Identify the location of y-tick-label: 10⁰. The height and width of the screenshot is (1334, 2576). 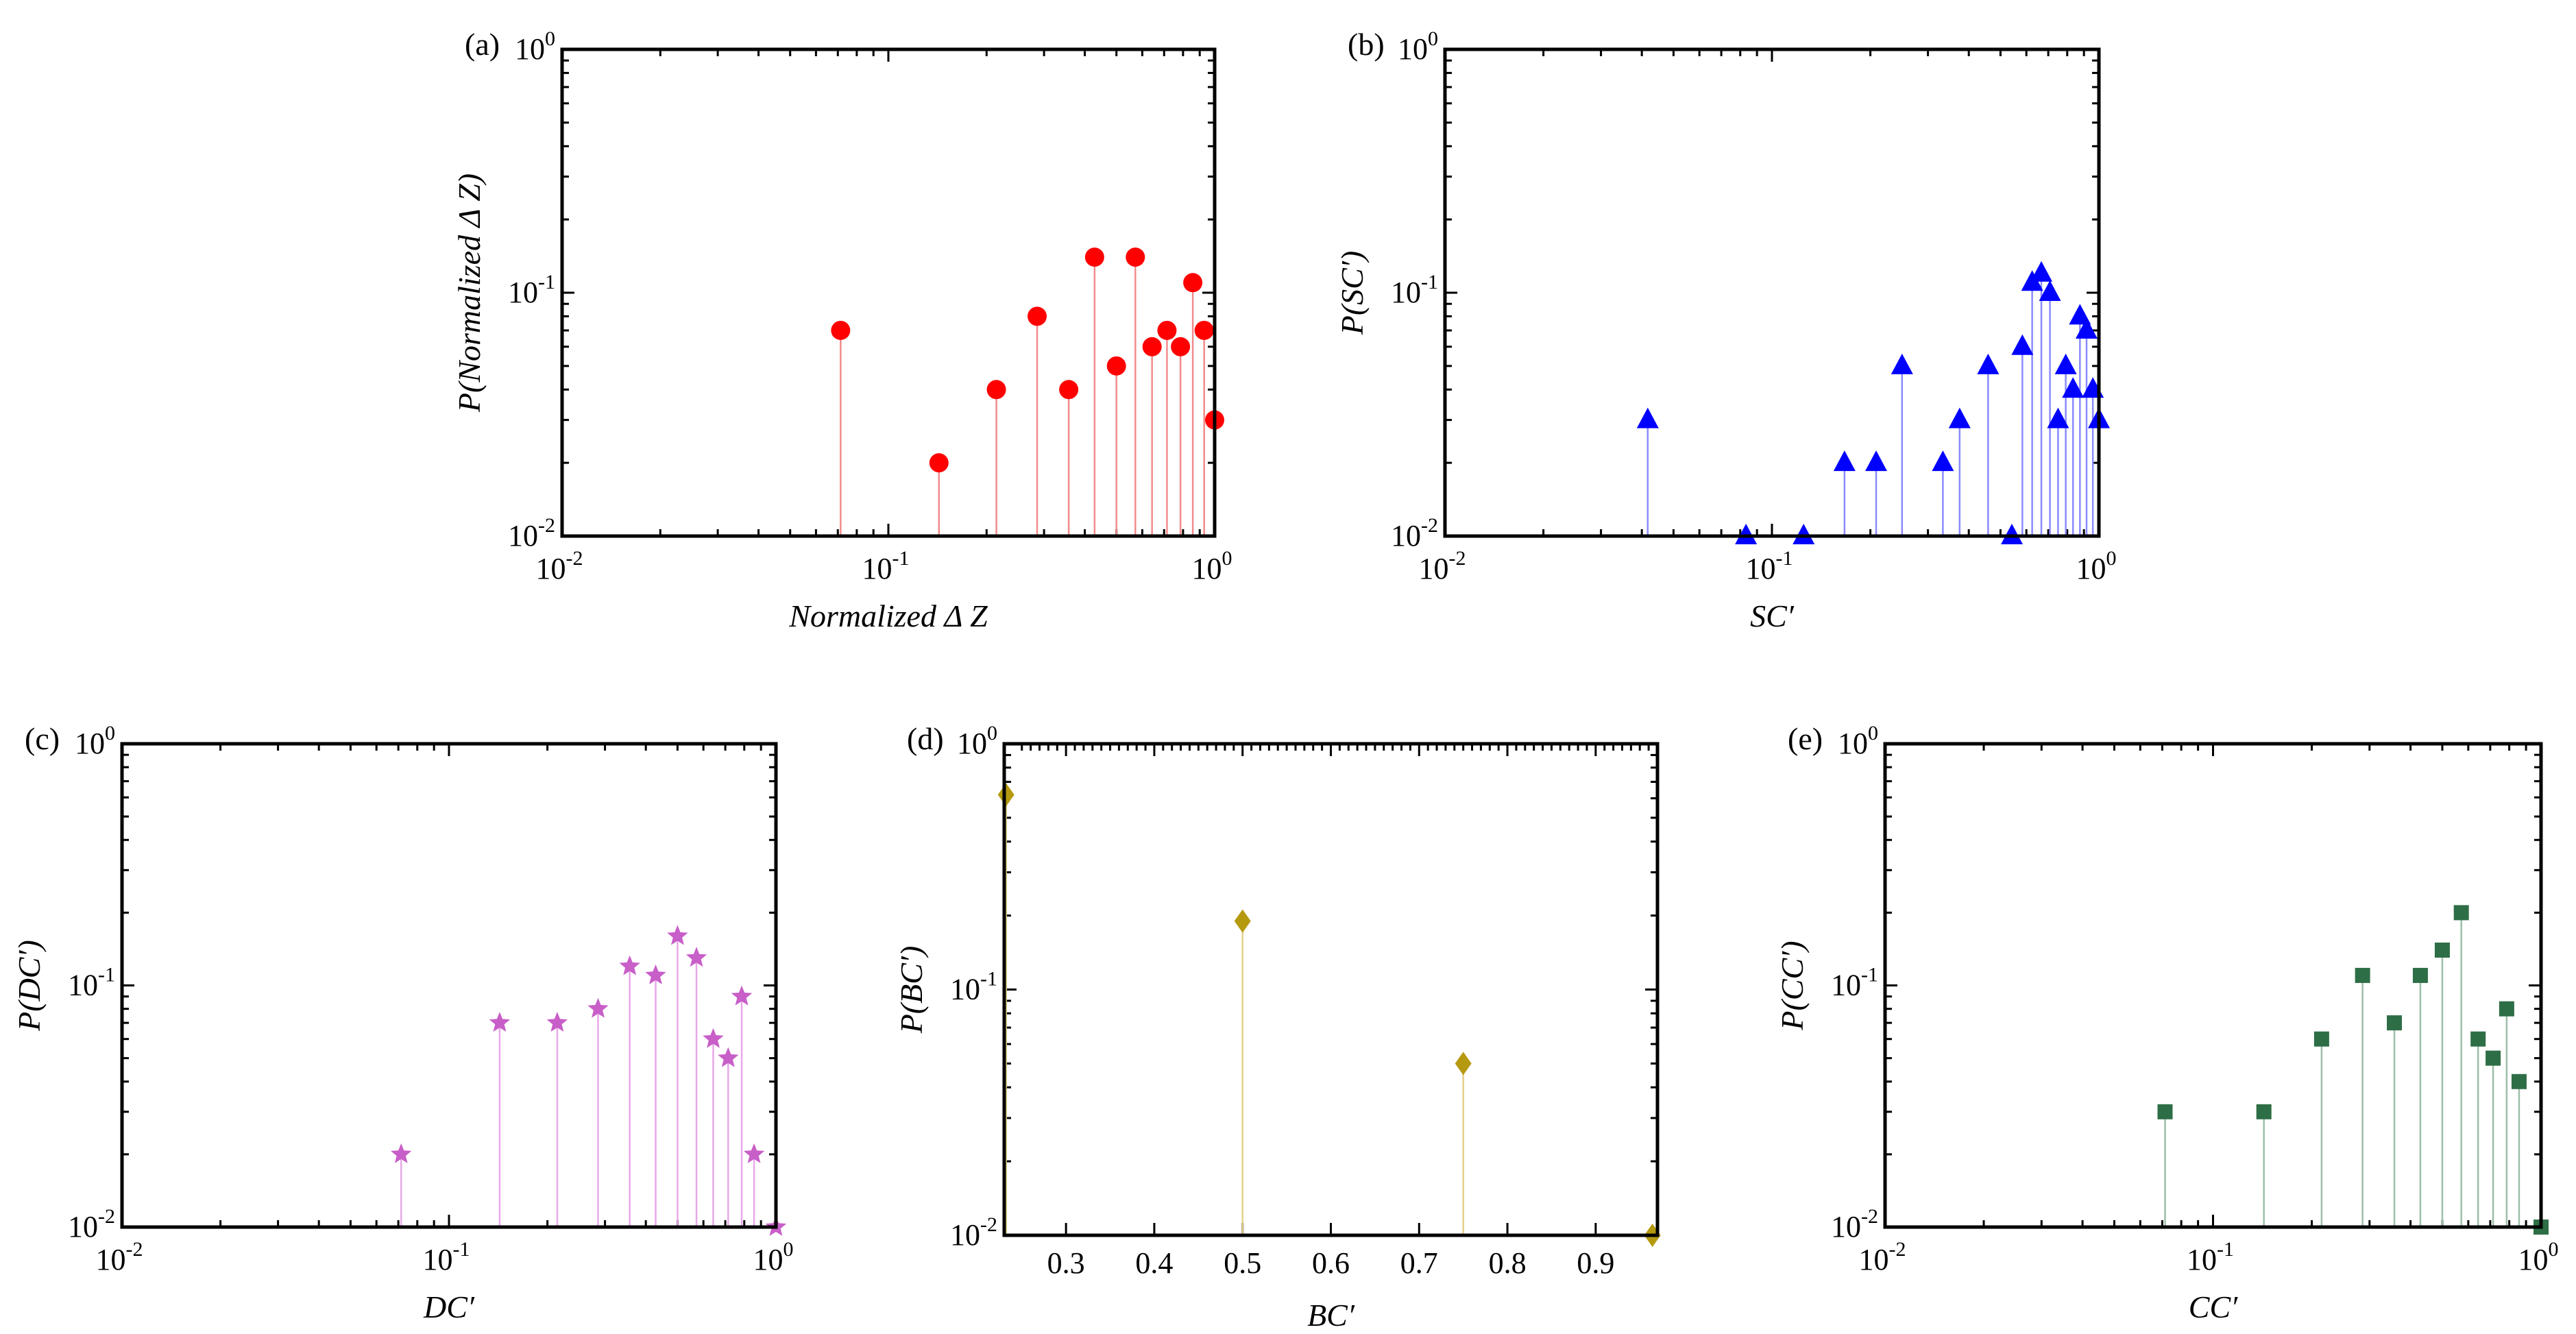
(535, 46).